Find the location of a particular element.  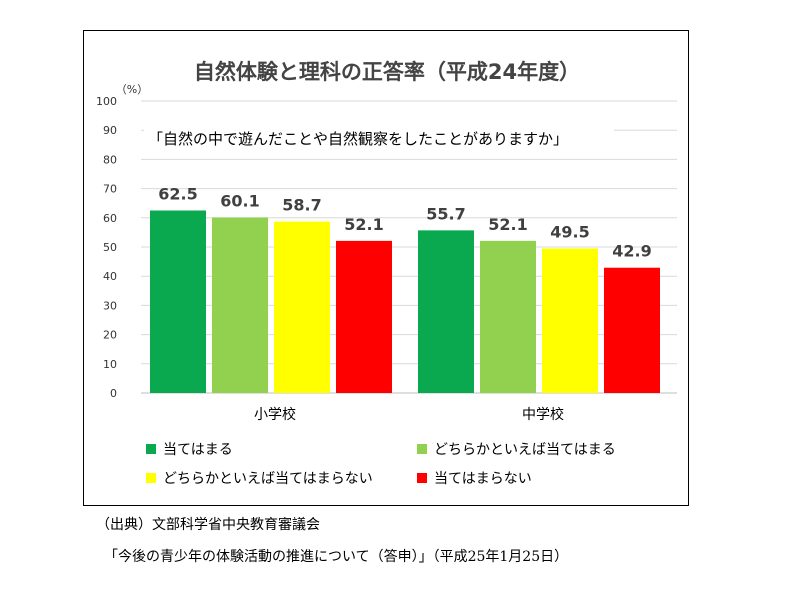

legend-label: どちらかといえば当てはまる is located at coordinates (525, 450).